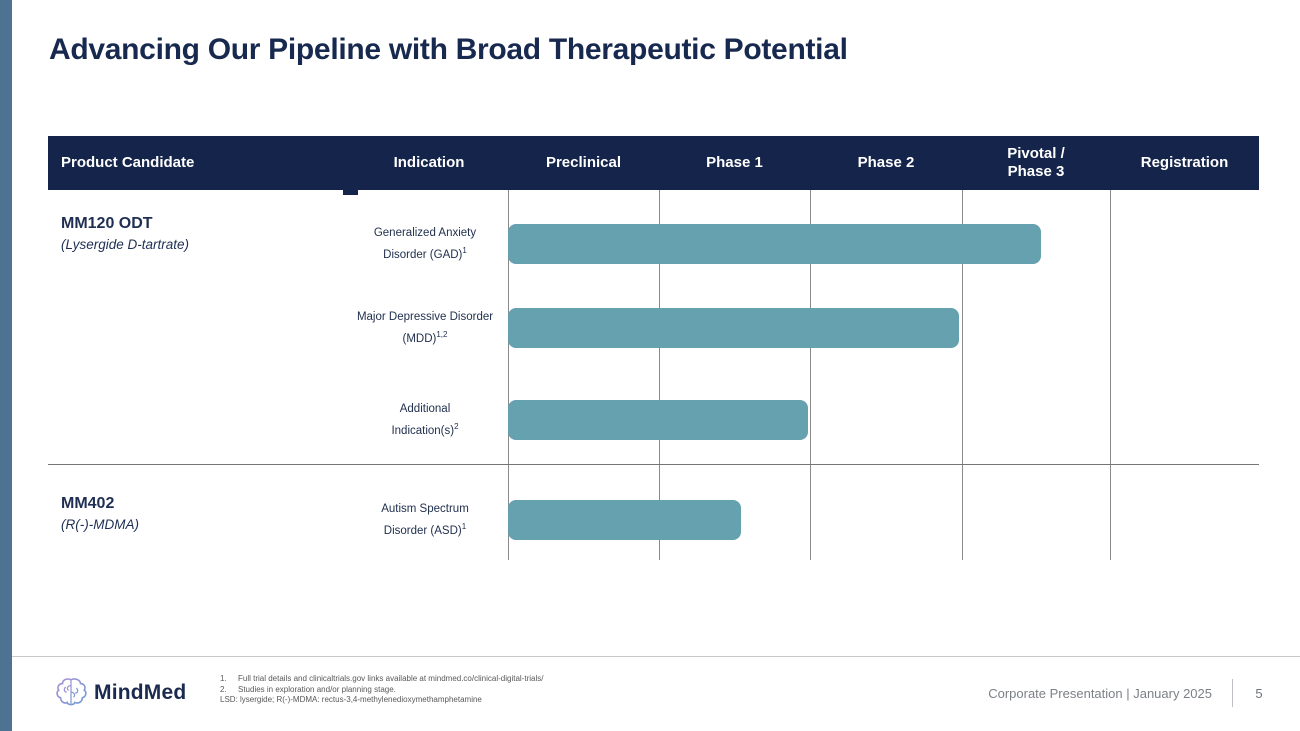  What do you see at coordinates (71, 692) in the screenshot?
I see `brain-icon` at bounding box center [71, 692].